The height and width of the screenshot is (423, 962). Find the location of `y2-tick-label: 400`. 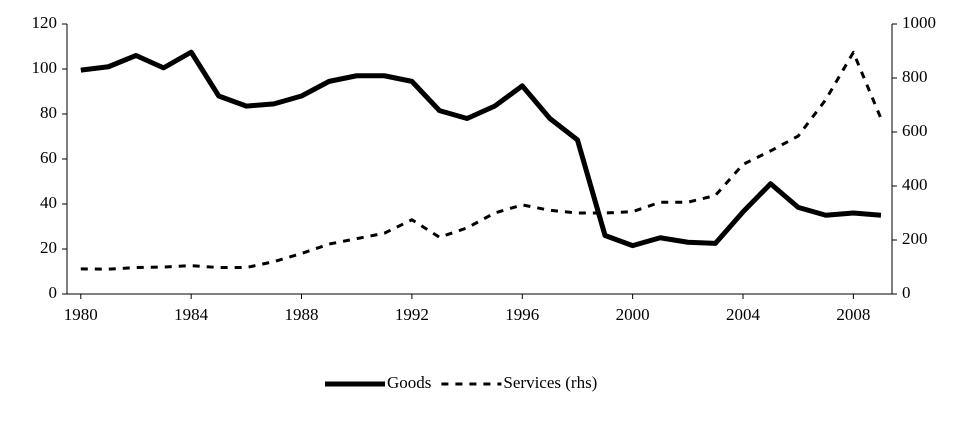

y2-tick-label: 400 is located at coordinates (915, 184).